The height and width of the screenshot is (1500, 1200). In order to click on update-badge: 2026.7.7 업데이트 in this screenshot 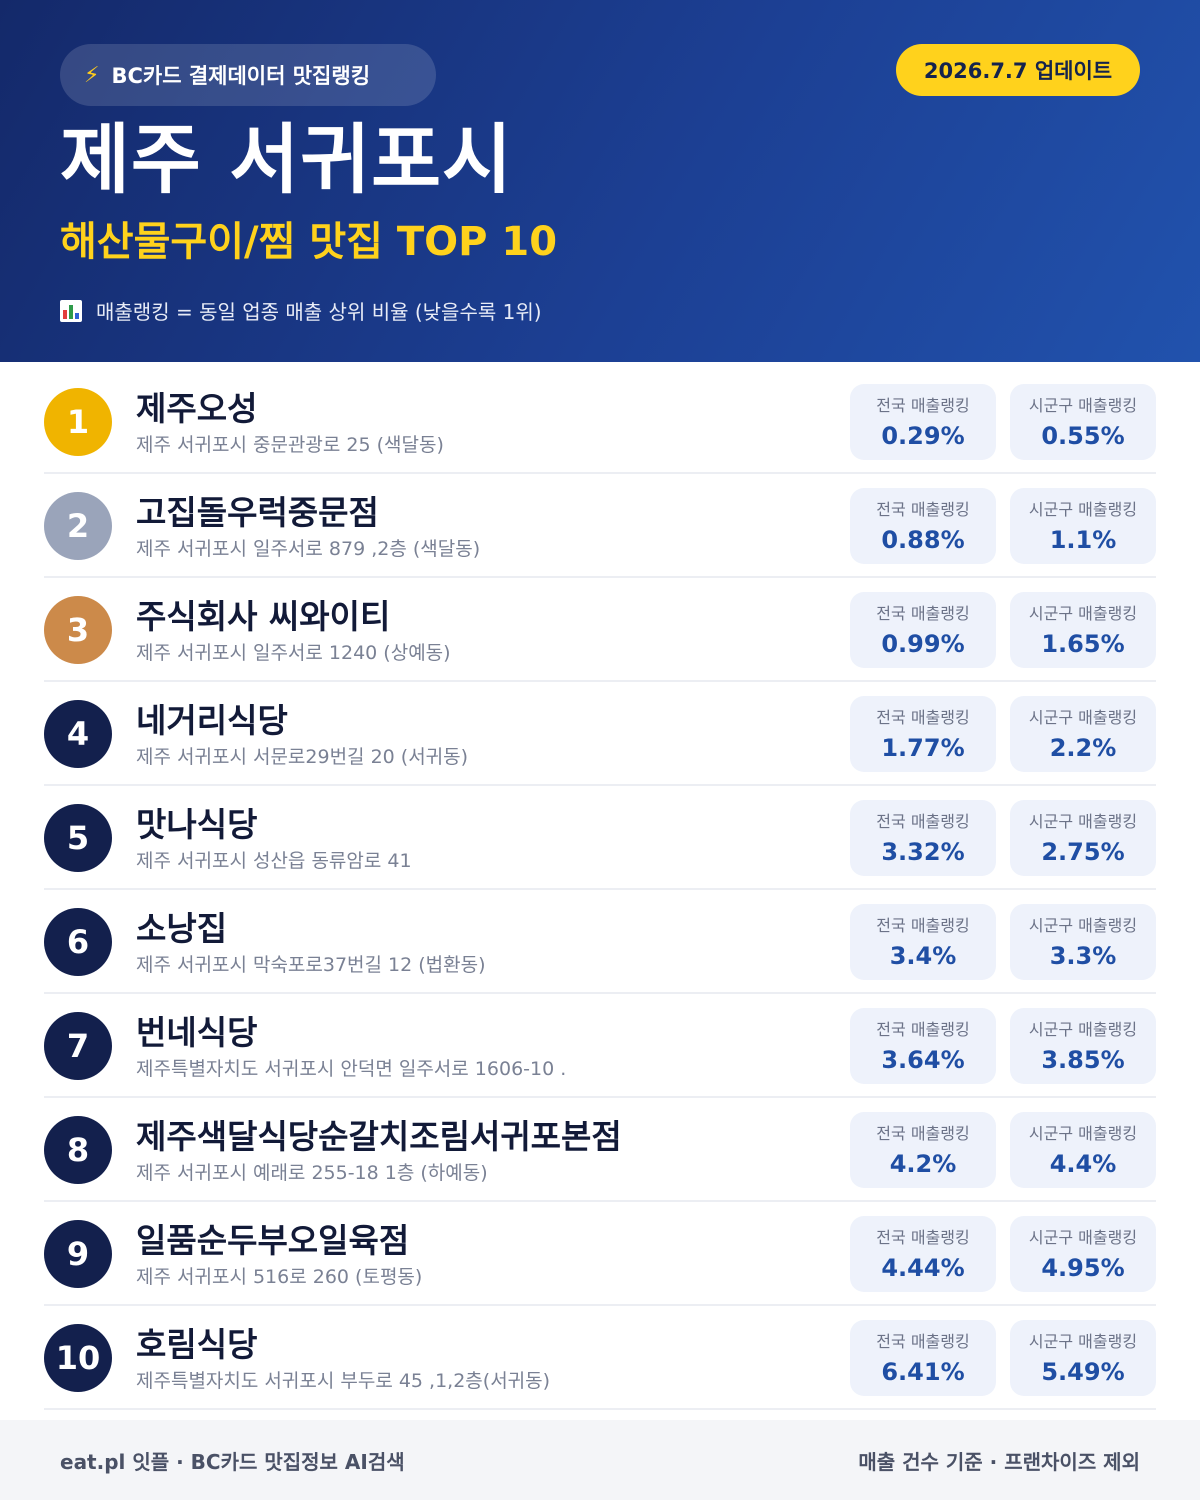, I will do `click(1018, 70)`.